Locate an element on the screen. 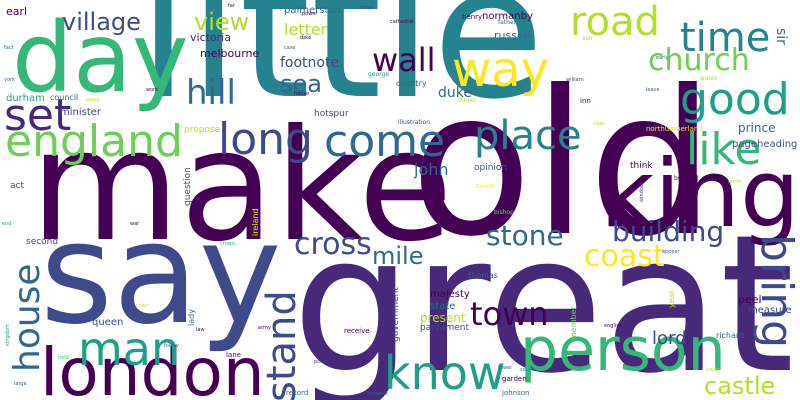 The image size is (800, 400). word: chair is located at coordinates (142, 306).